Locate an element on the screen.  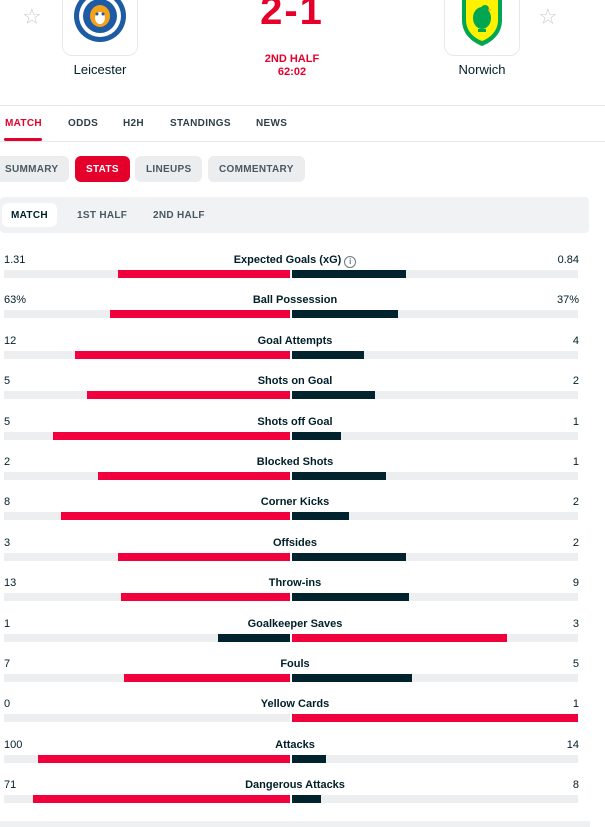
stat-label: Ball Possession is located at coordinates (295, 300).